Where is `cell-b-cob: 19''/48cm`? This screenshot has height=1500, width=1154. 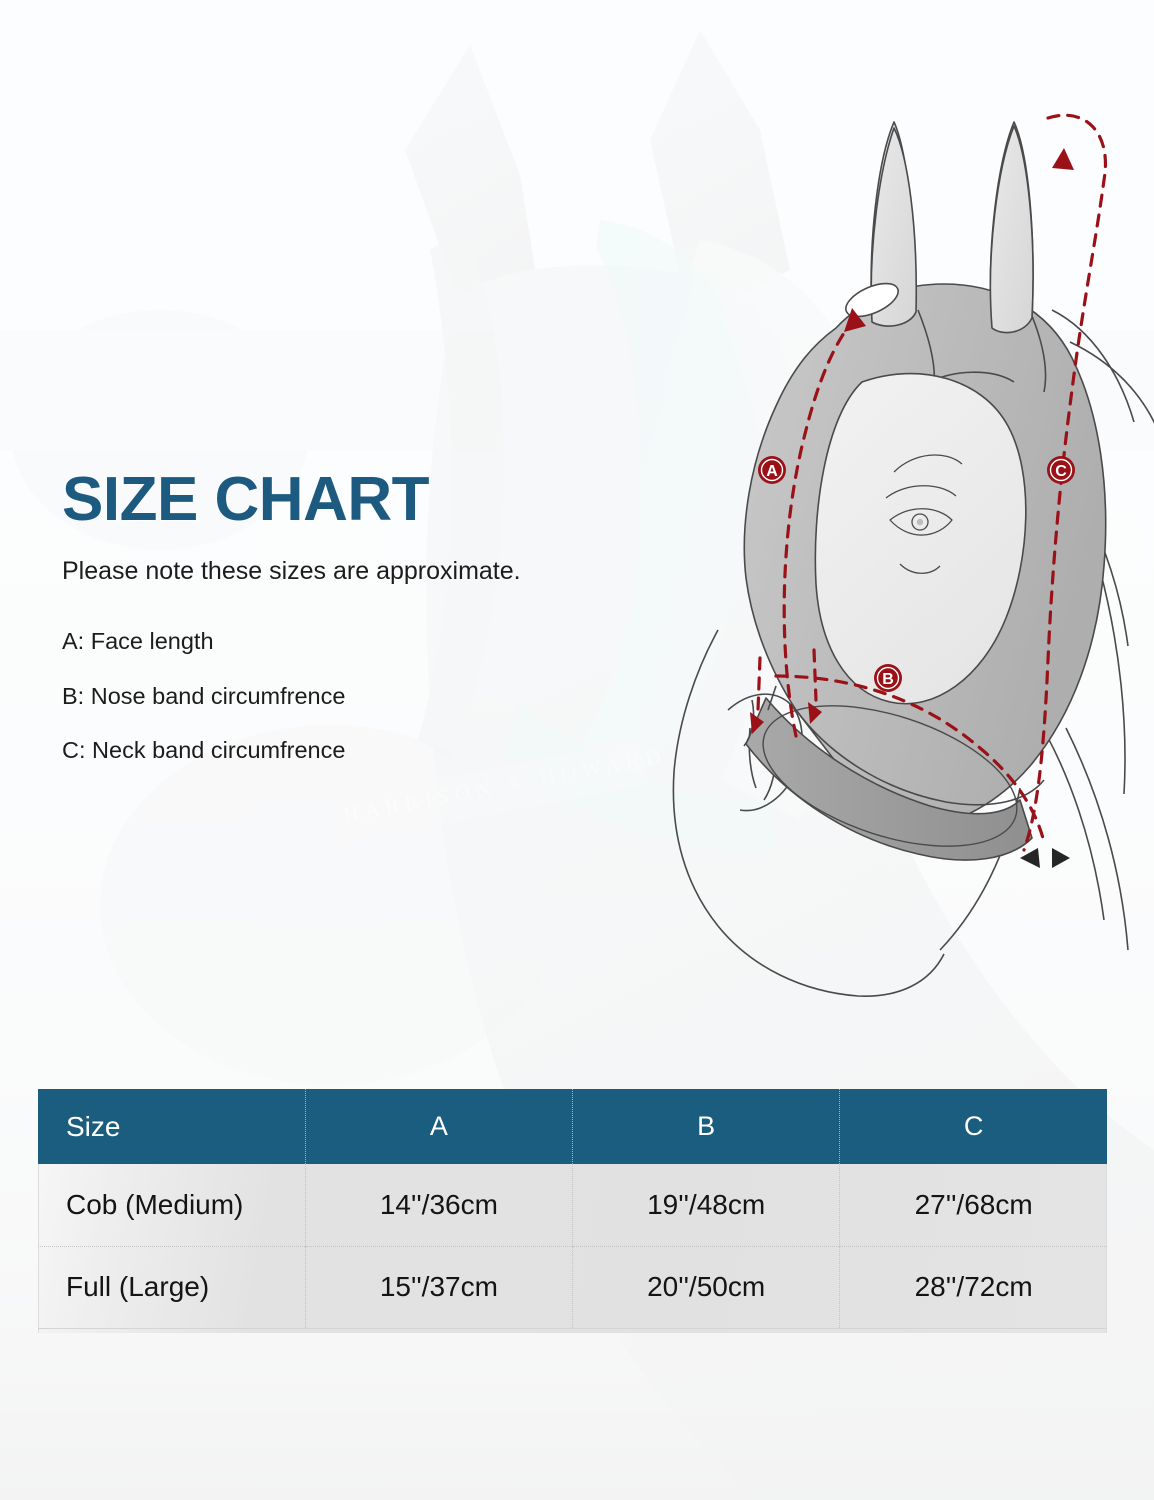 cell-b-cob: 19''/48cm is located at coordinates (705, 1205).